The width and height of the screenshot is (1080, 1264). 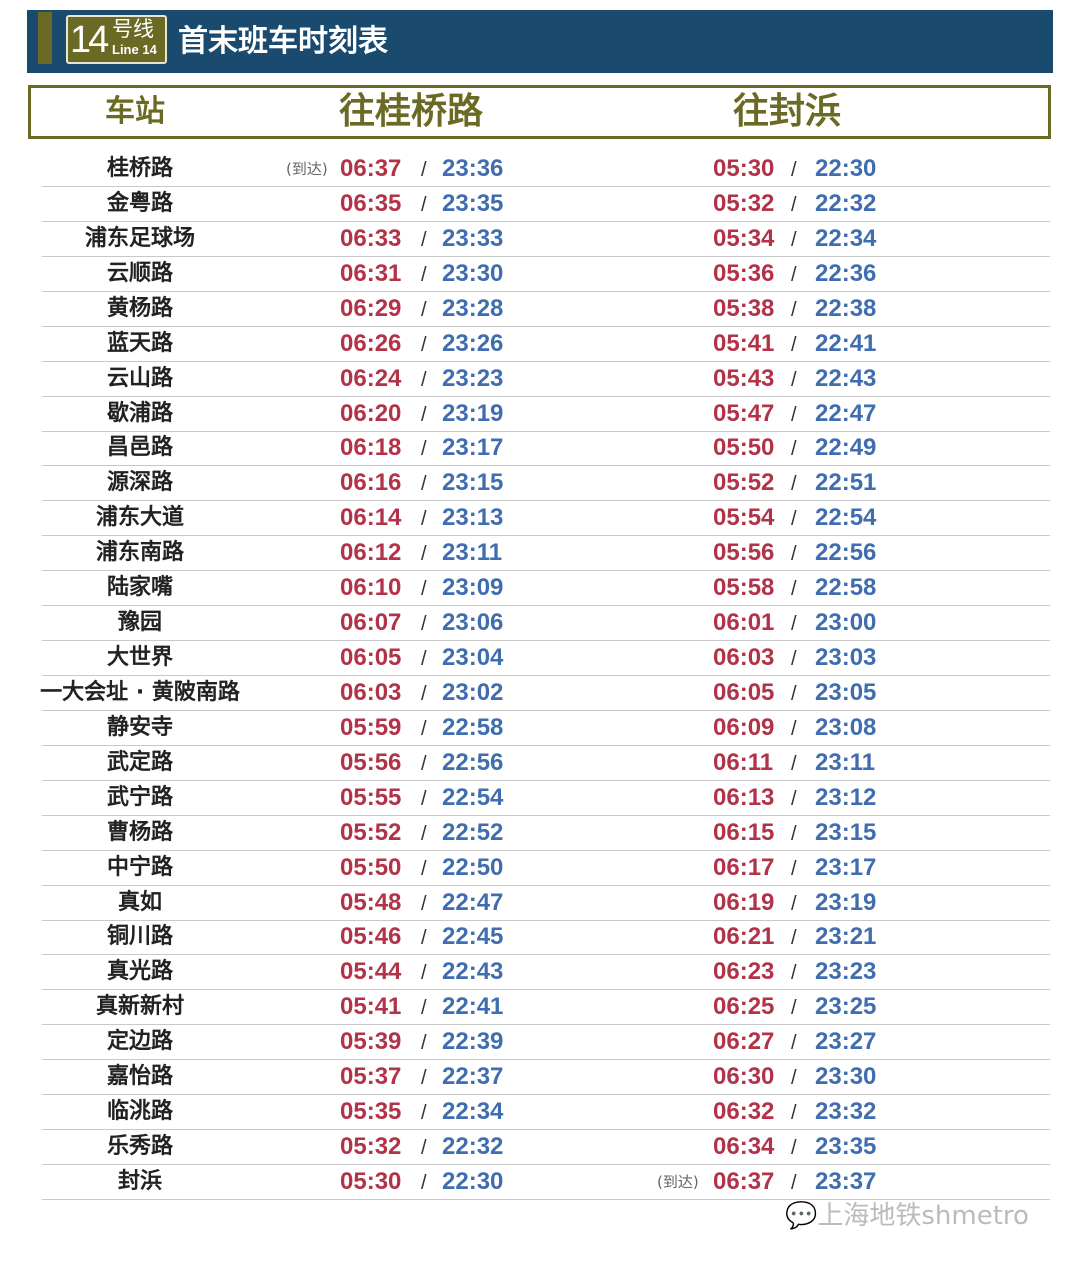 What do you see at coordinates (371, 273) in the screenshot?
I see `dir1-first-train: 06:31` at bounding box center [371, 273].